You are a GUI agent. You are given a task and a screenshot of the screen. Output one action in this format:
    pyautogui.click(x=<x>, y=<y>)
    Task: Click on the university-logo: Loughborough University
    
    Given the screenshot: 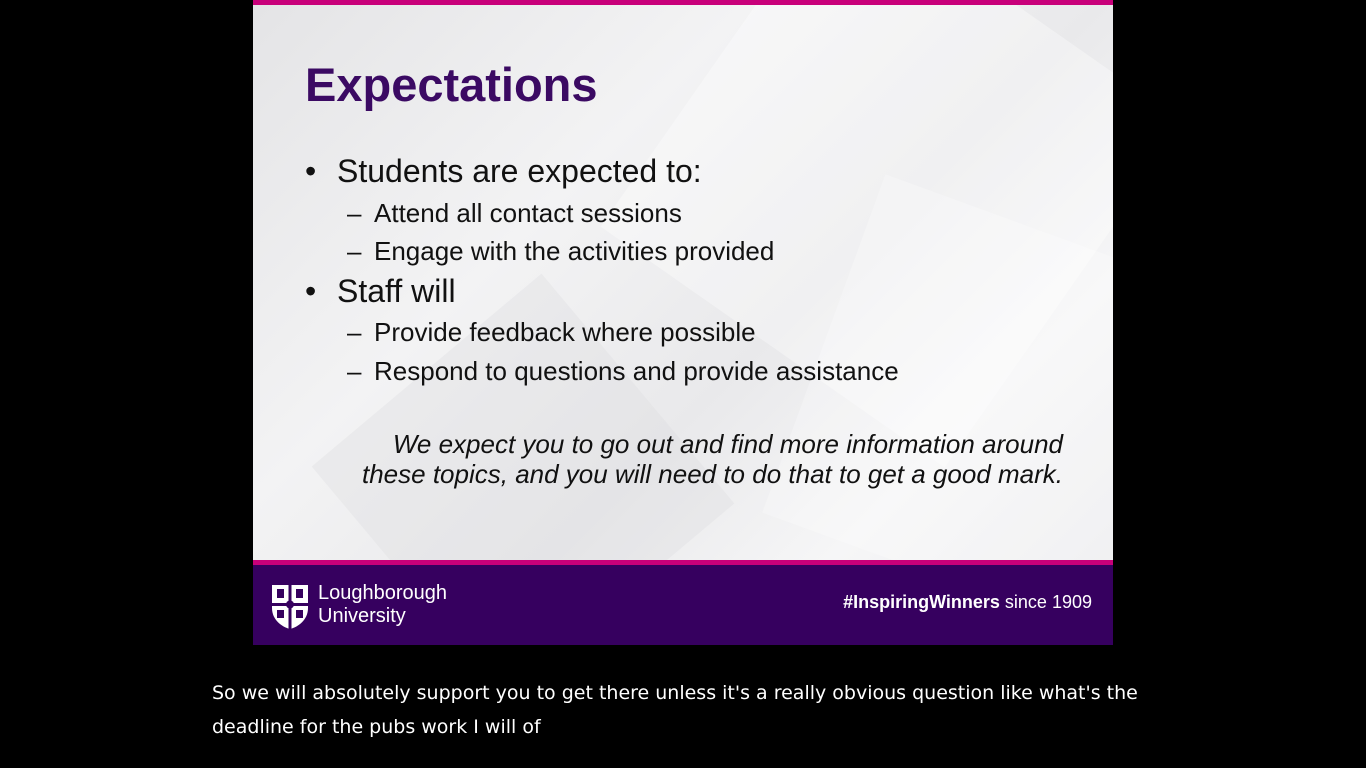 What is the action you would take?
    pyautogui.click(x=366, y=606)
    